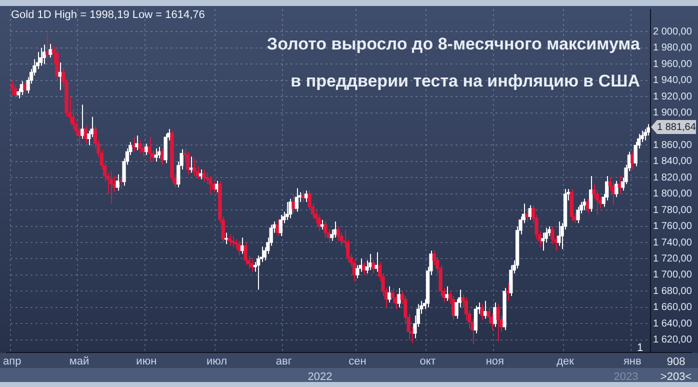 Image resolution: width=698 pixels, height=387 pixels. I want to click on y-tick-label: 1 920,00, so click(672, 96).